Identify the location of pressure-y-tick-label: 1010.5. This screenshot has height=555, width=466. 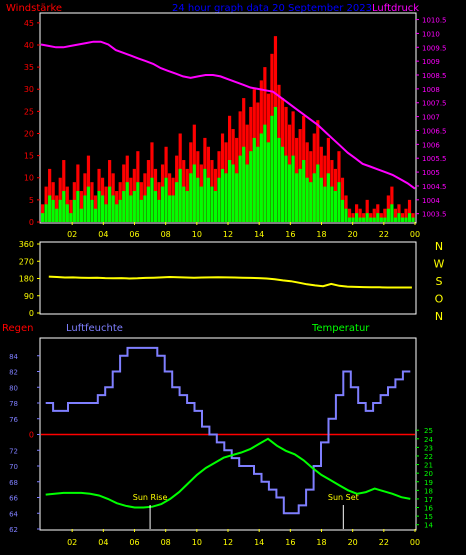
(434, 21).